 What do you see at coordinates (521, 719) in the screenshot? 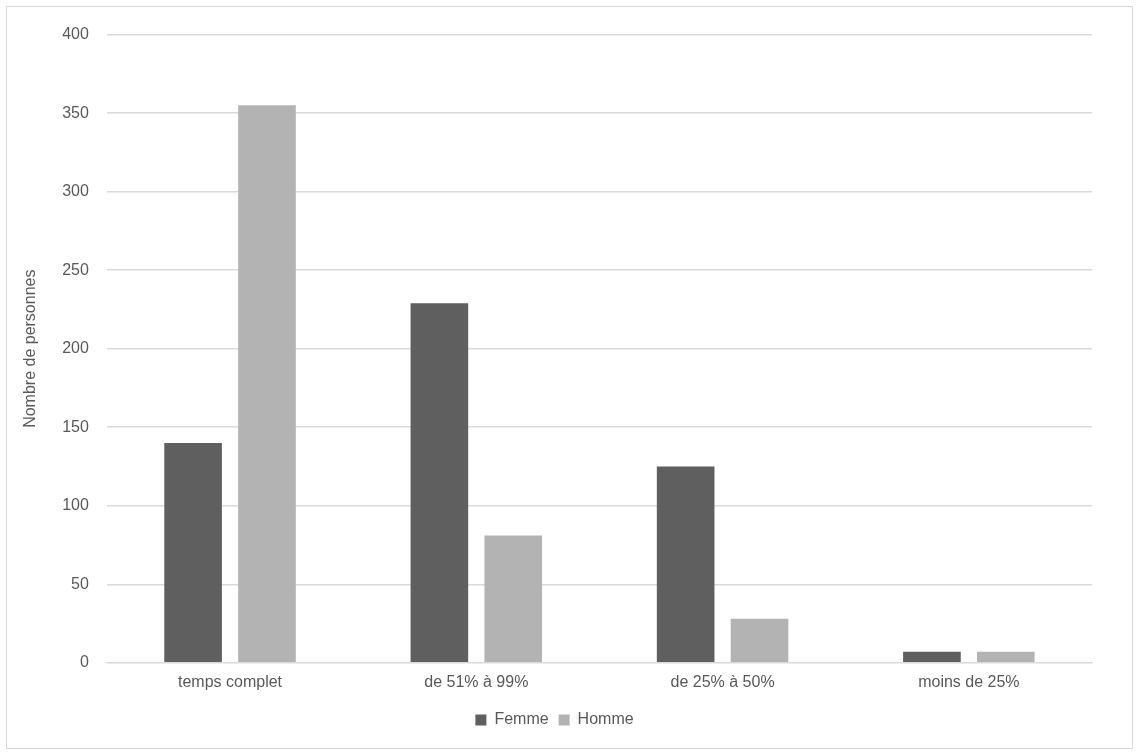
I see `legend-label: Femme` at bounding box center [521, 719].